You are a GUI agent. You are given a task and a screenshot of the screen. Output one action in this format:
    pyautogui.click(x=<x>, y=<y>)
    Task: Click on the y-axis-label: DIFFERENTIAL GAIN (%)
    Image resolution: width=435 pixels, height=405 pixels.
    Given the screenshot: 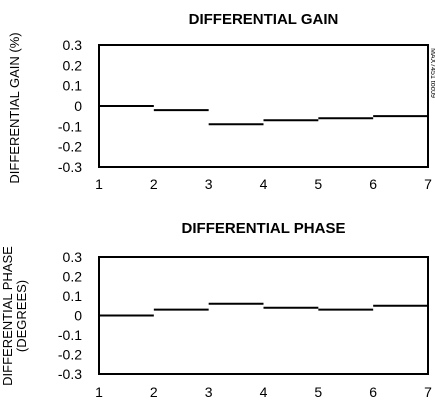 What is the action you would take?
    pyautogui.click(x=14, y=107)
    